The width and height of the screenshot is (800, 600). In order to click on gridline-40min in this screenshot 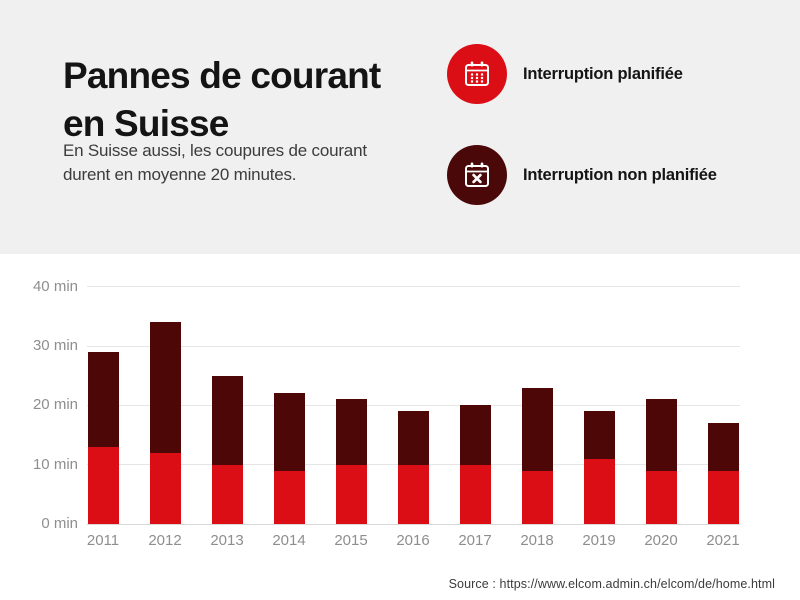, I will do `click(413, 287)`.